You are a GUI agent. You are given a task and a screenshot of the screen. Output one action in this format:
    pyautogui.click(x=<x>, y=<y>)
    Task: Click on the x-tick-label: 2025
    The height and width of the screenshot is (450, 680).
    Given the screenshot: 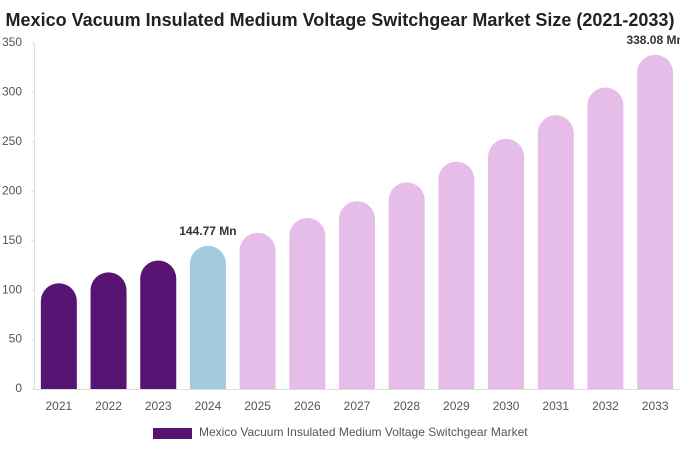 What is the action you would take?
    pyautogui.click(x=257, y=406)
    